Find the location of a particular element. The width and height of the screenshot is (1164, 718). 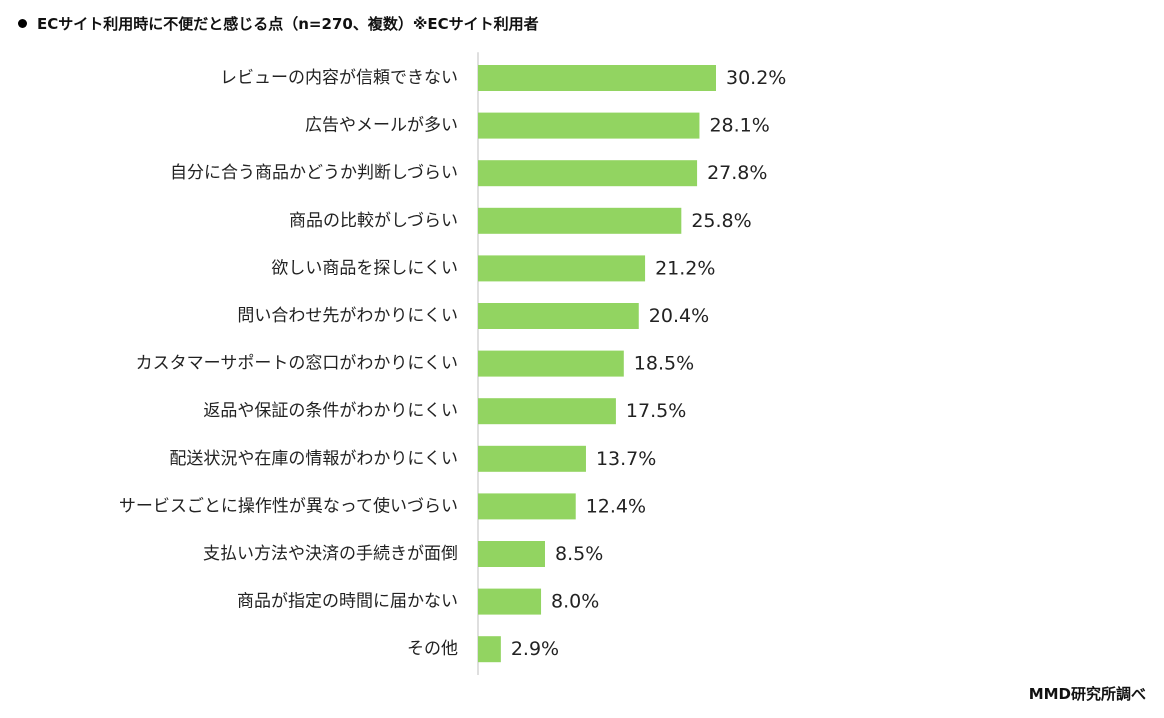

category-label: カスタマーサポートの窓口がわかりにくい is located at coordinates (297, 364).